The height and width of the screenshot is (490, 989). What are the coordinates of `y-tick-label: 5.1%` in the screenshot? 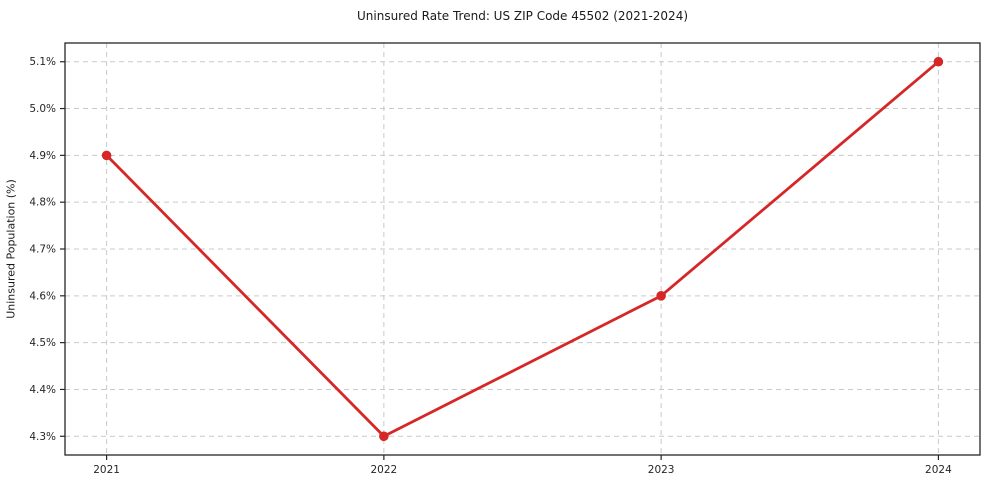 It's located at (42, 62).